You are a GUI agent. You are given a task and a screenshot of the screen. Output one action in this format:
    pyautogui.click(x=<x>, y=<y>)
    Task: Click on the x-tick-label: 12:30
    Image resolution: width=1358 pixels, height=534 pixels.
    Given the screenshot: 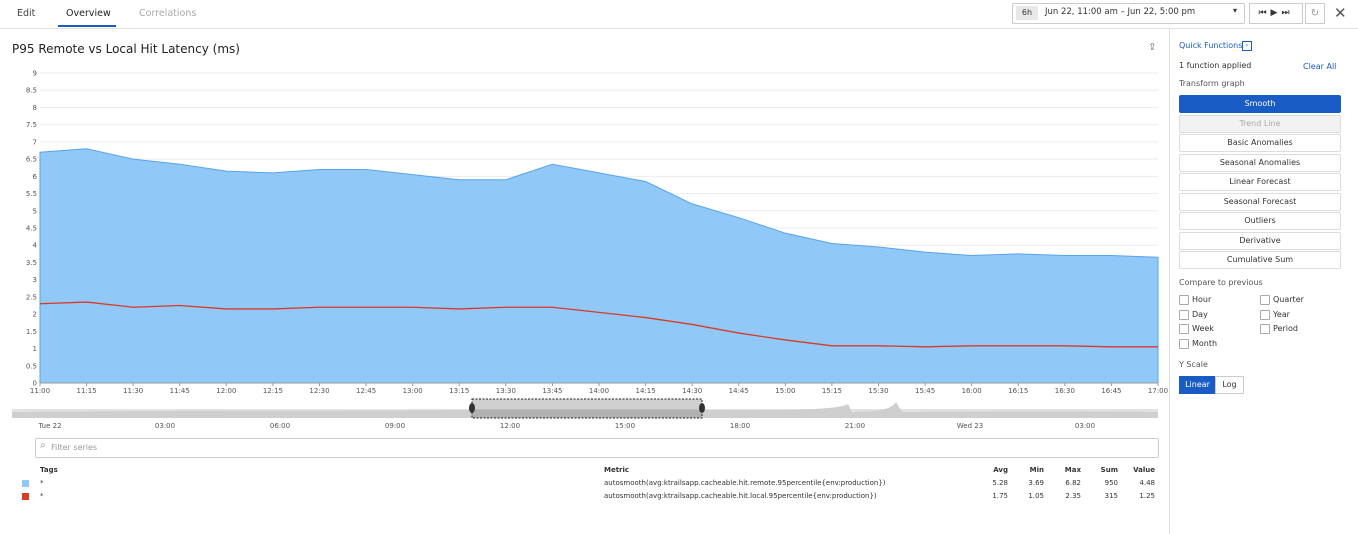 What is the action you would take?
    pyautogui.click(x=319, y=391)
    